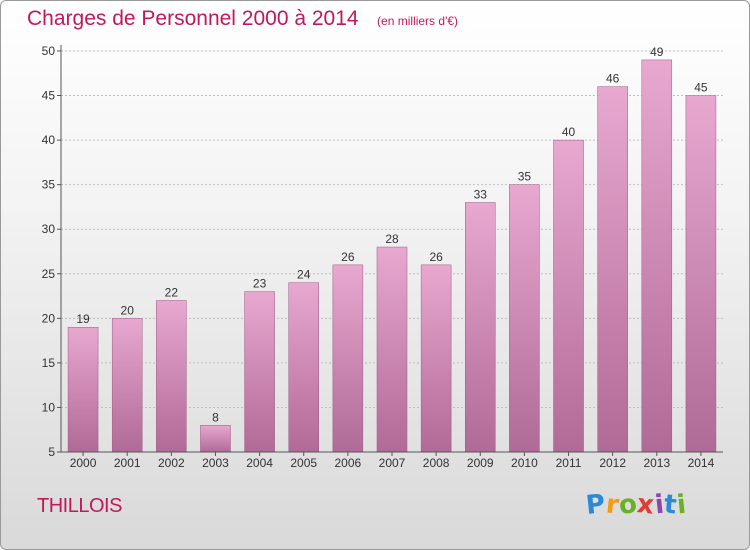  I want to click on x-tick-label-2005: 2005, so click(303, 463).